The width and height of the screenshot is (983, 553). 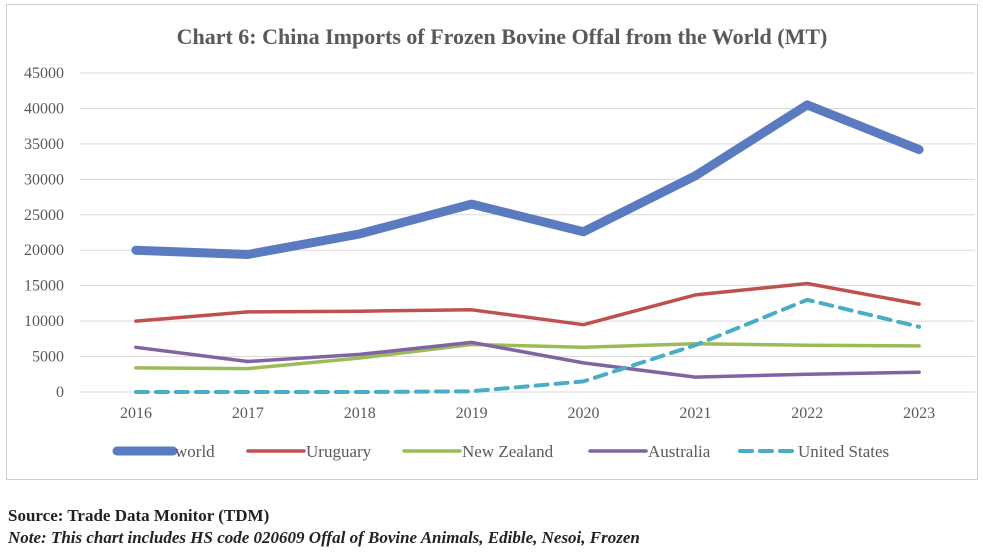 I want to click on y-tick-label: 5000, so click(x=48, y=357).